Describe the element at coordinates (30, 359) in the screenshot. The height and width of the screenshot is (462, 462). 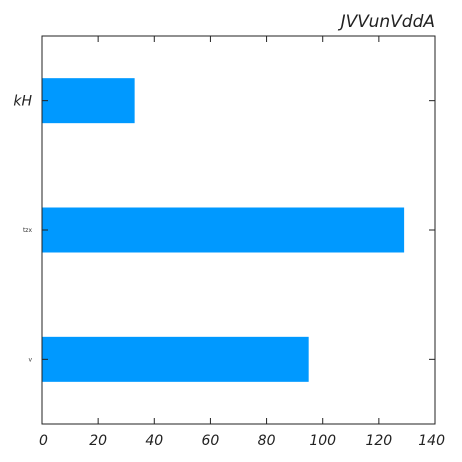
I see `y-tick-label-v: v` at that location.